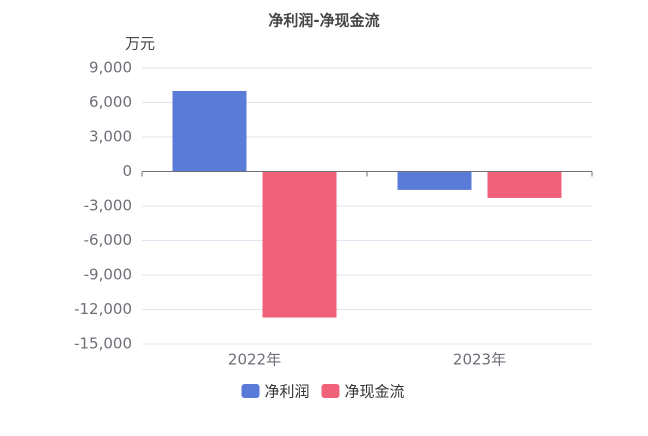  Describe the element at coordinates (323, 21) in the screenshot. I see `chart-title: 净利润-净现金流` at that location.